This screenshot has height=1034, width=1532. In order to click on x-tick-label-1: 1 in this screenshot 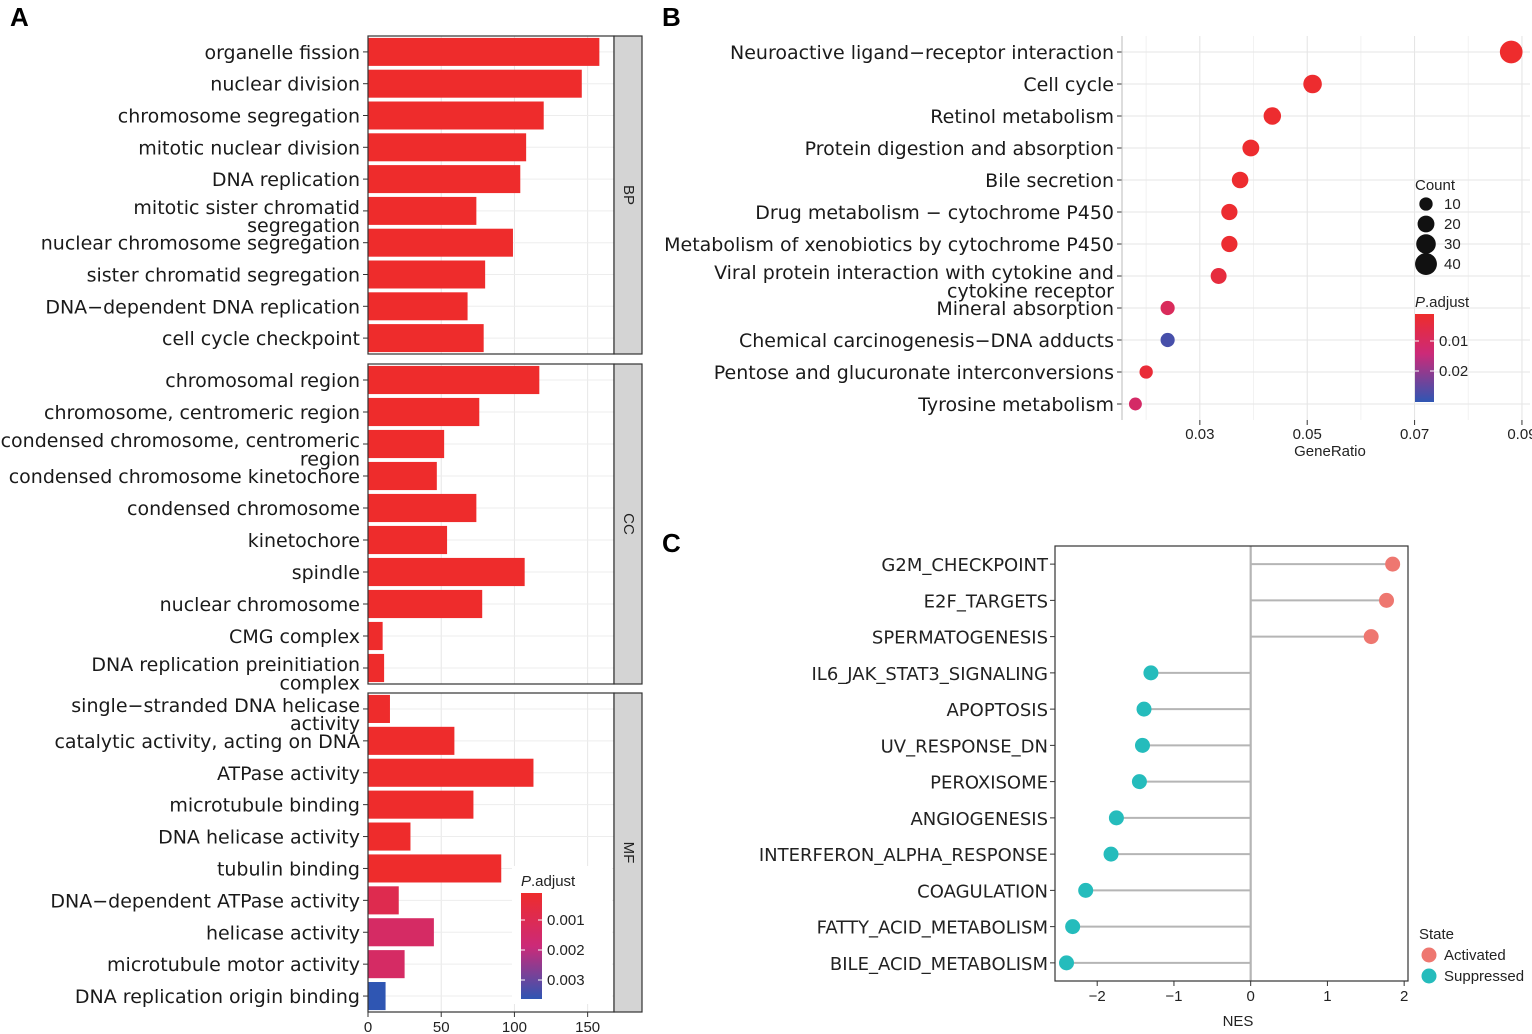, I will do `click(1327, 996)`.